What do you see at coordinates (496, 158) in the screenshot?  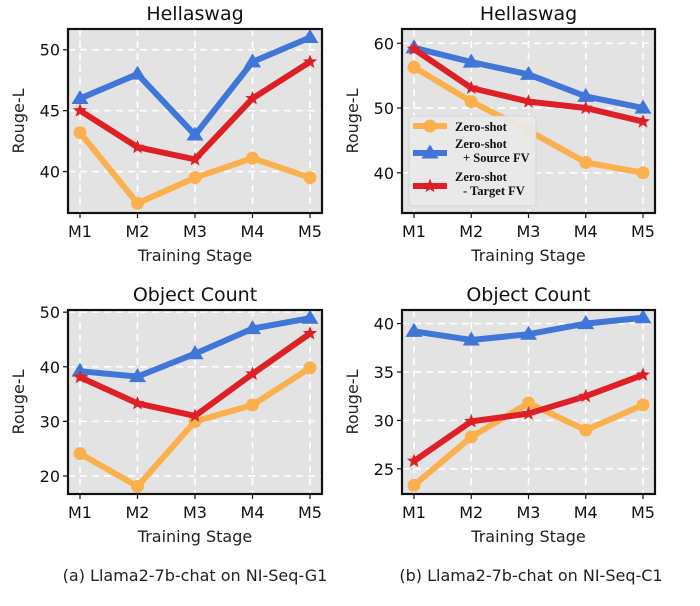 I see `legend-label-line2: + Source FV` at bounding box center [496, 158].